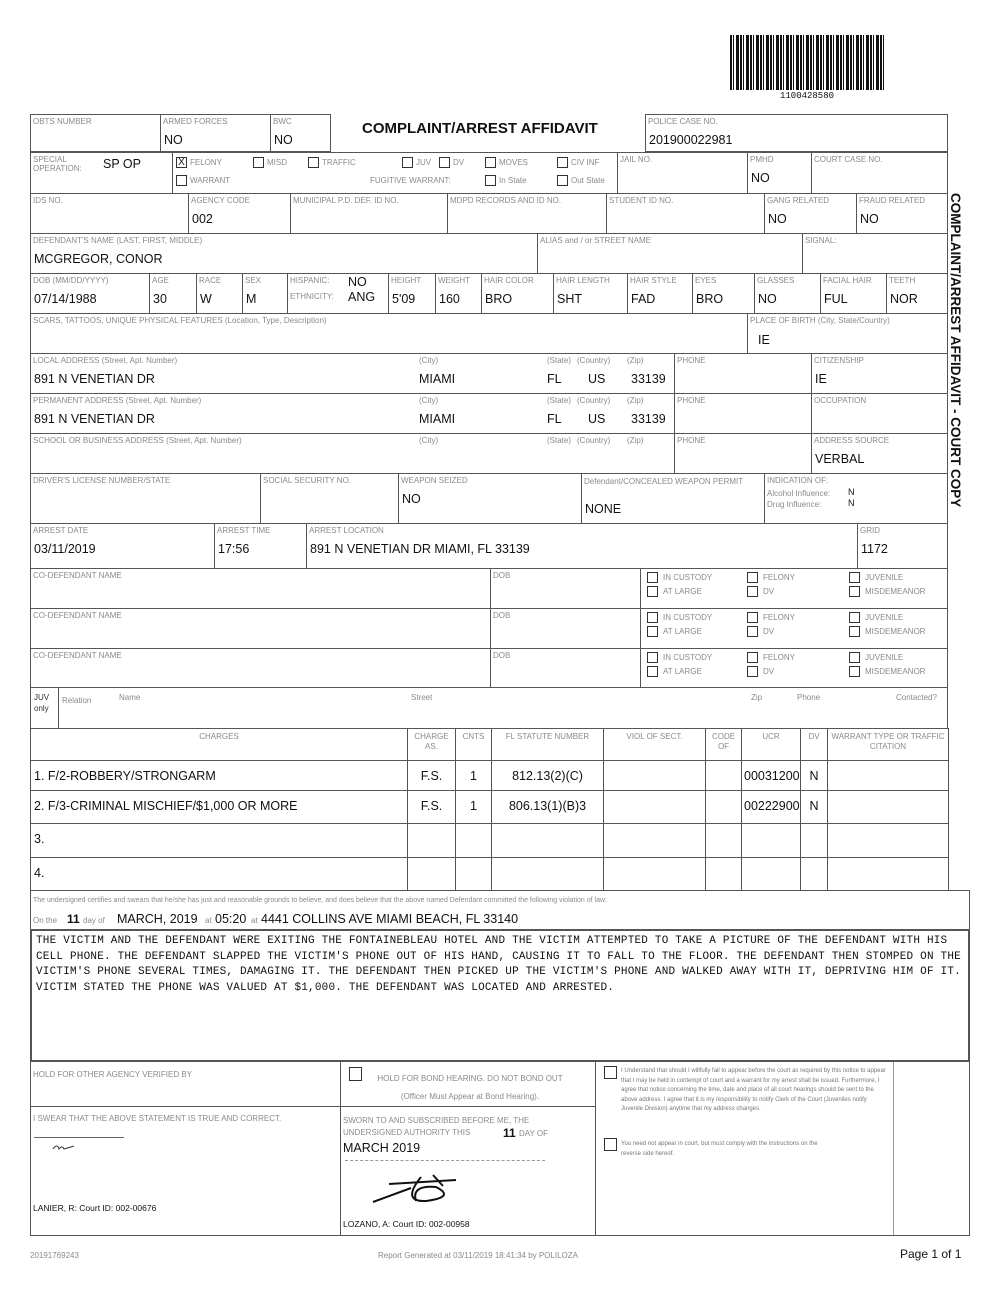  What do you see at coordinates (65, 299) in the screenshot?
I see `field-value: 07/14/1988` at bounding box center [65, 299].